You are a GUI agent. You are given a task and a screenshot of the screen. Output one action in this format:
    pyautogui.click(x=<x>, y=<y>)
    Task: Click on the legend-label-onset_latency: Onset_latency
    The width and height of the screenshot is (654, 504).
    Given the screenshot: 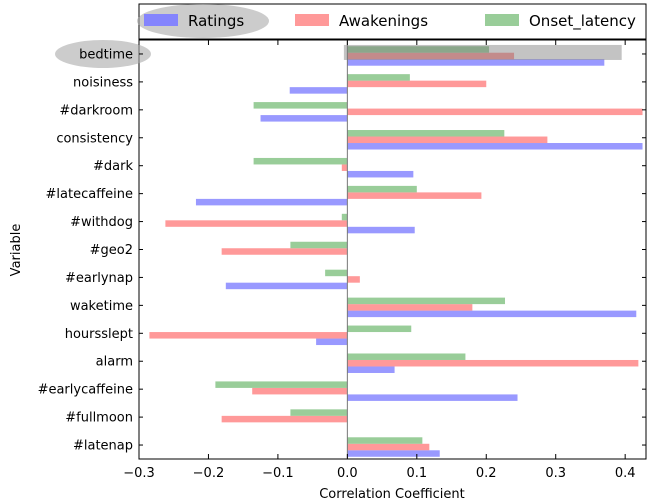 What is the action you would take?
    pyautogui.click(x=582, y=21)
    